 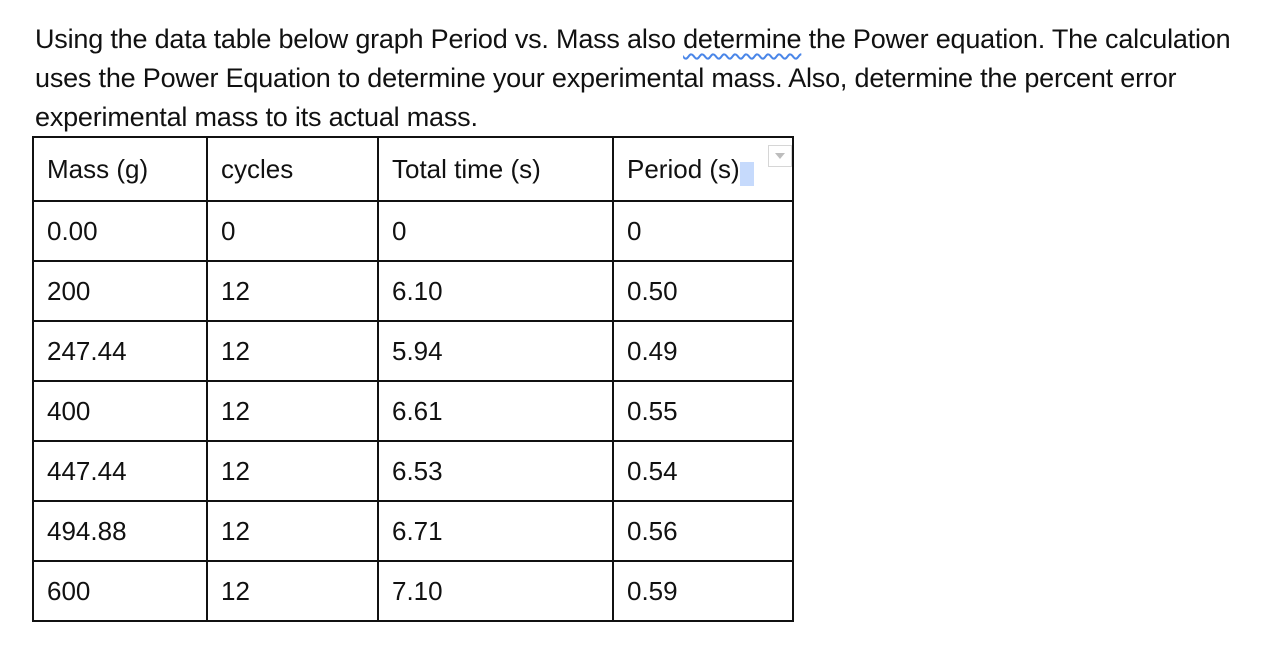 What do you see at coordinates (703, 471) in the screenshot?
I see `cell-period: 0.54` at bounding box center [703, 471].